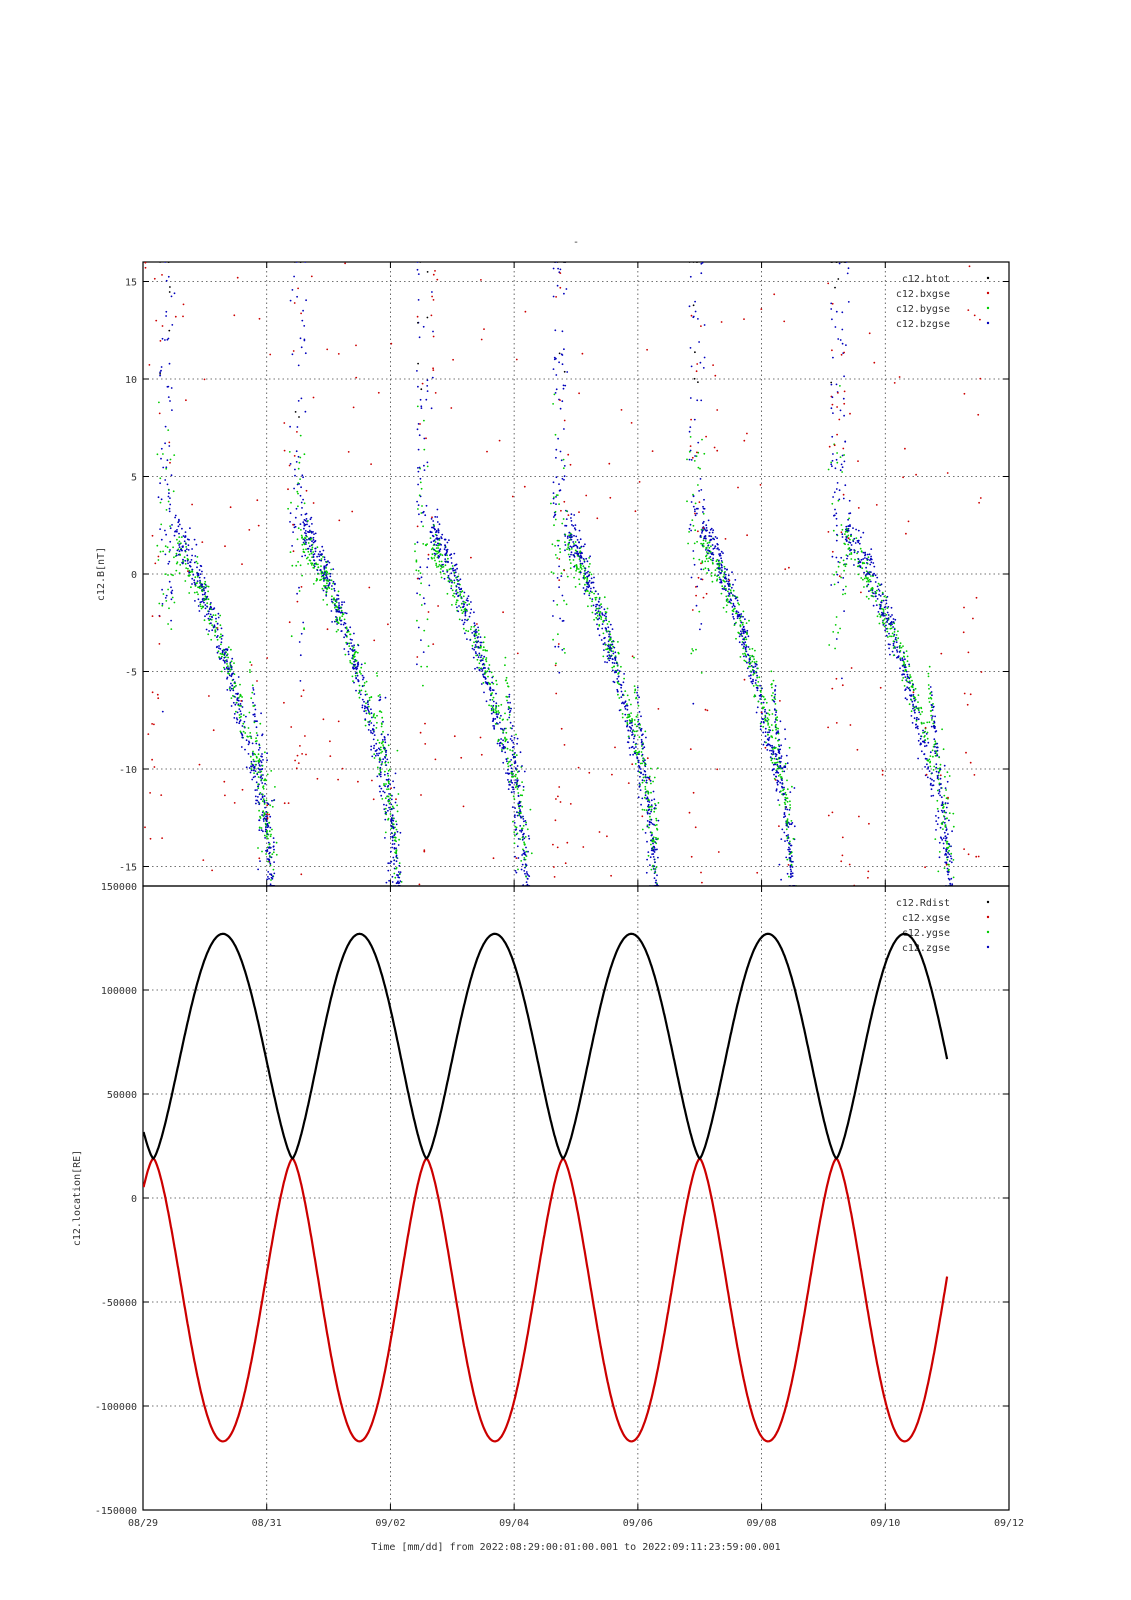 The width and height of the screenshot is (1131, 1600). I want to click on y-tick-label: -15, so click(128, 868).